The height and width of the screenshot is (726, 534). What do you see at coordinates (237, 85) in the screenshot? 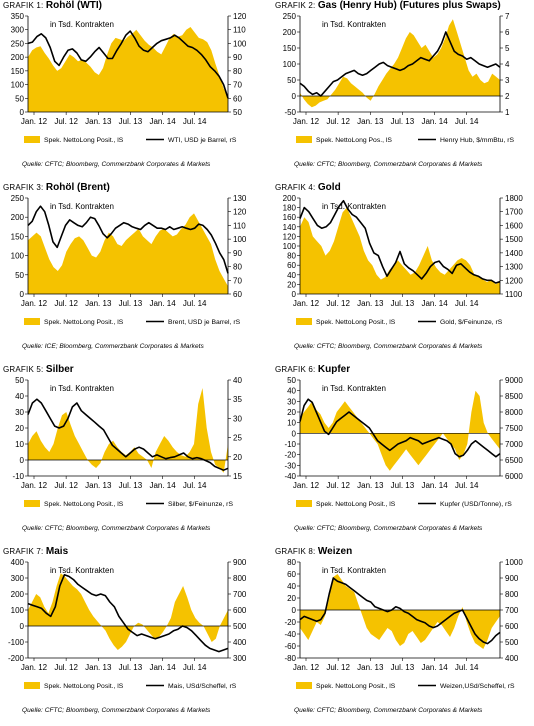
I see `right-tick-label: 70` at bounding box center [237, 85].